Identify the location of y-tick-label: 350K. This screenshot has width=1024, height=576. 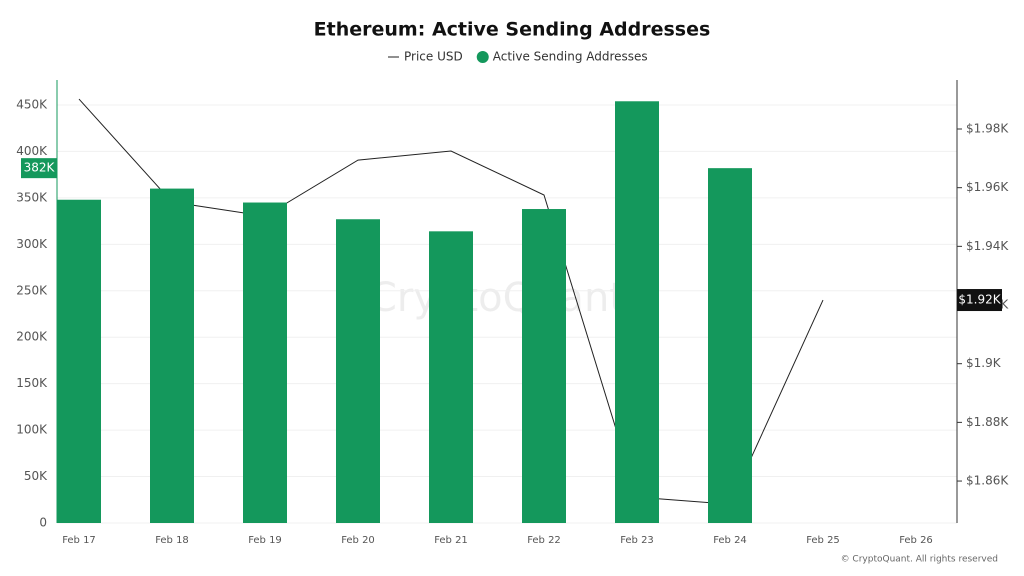
(32, 197).